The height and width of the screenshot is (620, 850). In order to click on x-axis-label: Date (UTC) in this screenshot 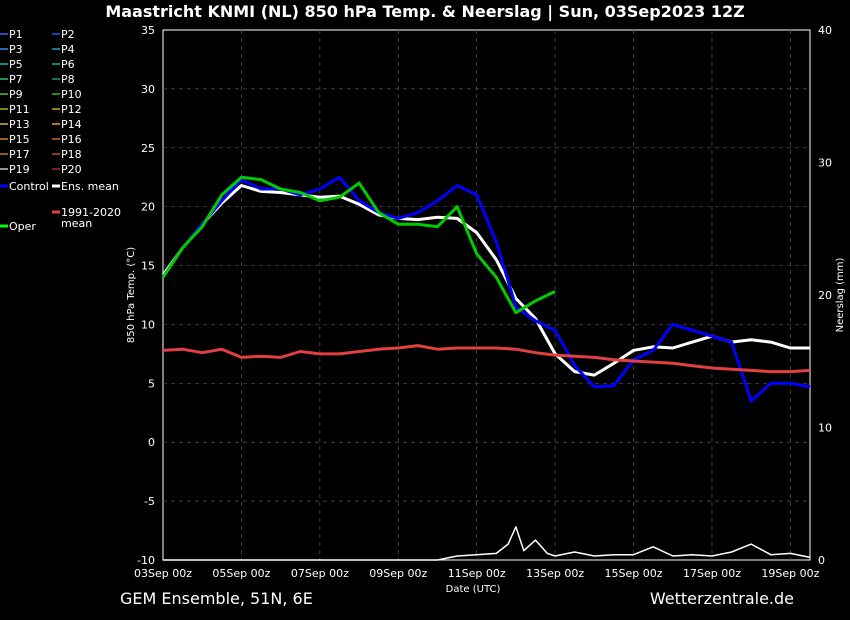, I will do `click(473, 589)`.